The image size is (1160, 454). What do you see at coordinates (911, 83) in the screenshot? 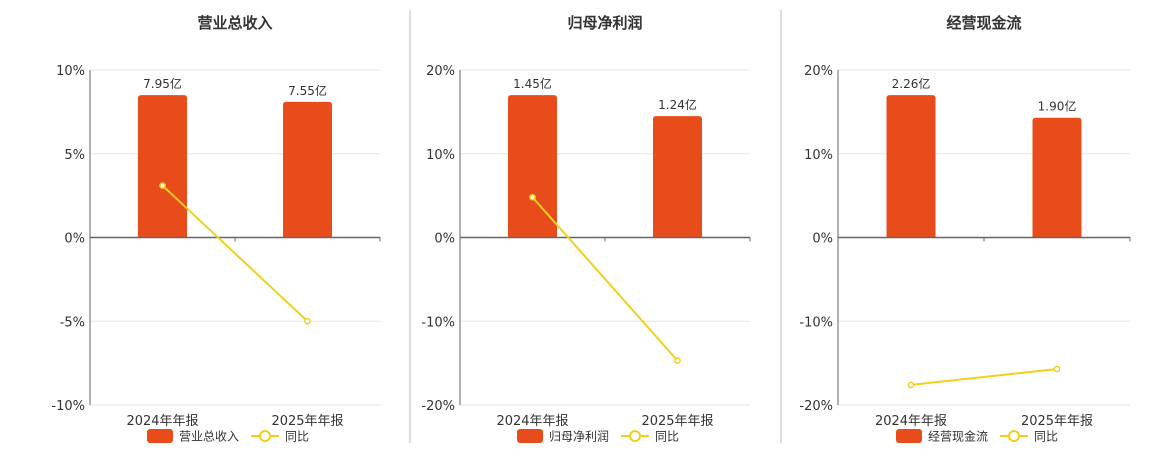
I see `bar-value-label: 2.26亿` at bounding box center [911, 83].